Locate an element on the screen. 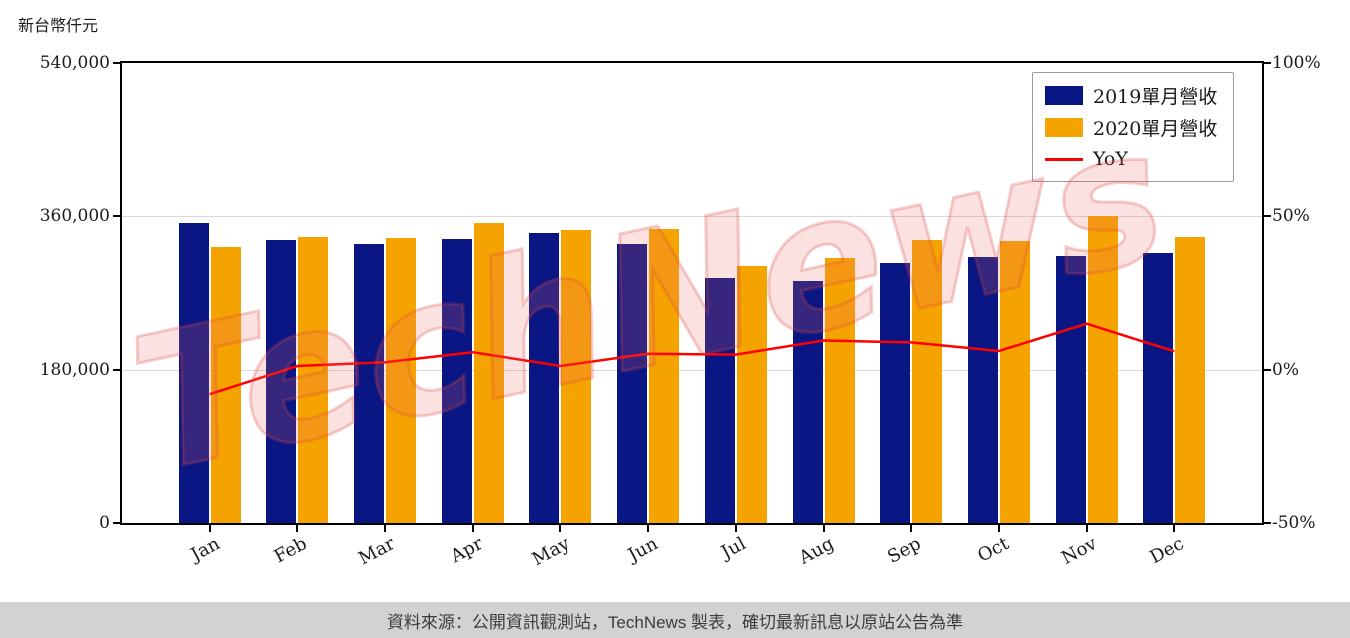  bar-2020-mar is located at coordinates (401, 380).